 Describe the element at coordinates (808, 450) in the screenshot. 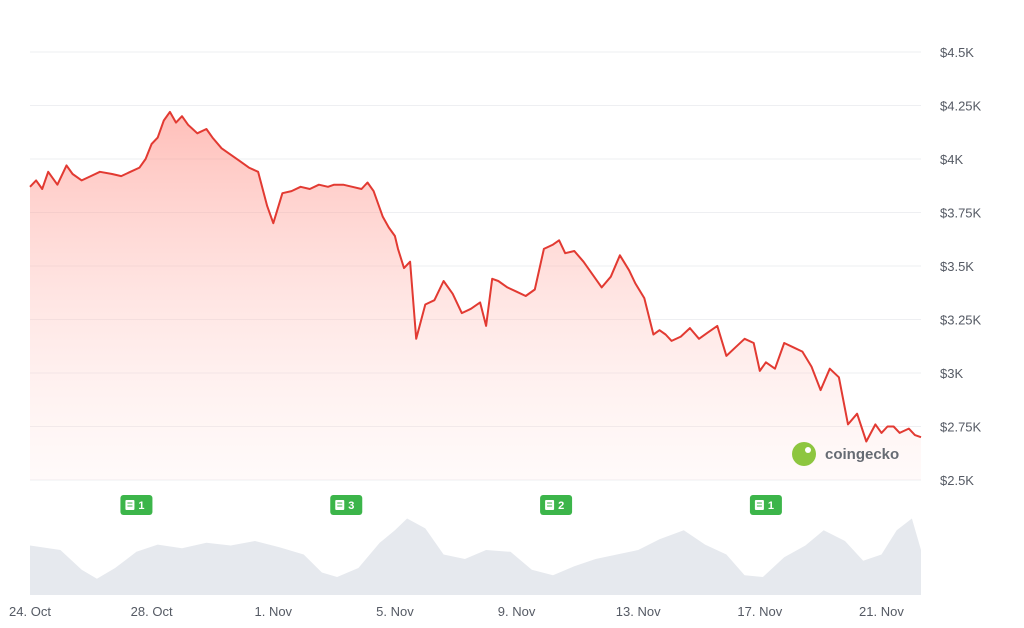

I see `coingecko-logo-eye-icon` at that location.